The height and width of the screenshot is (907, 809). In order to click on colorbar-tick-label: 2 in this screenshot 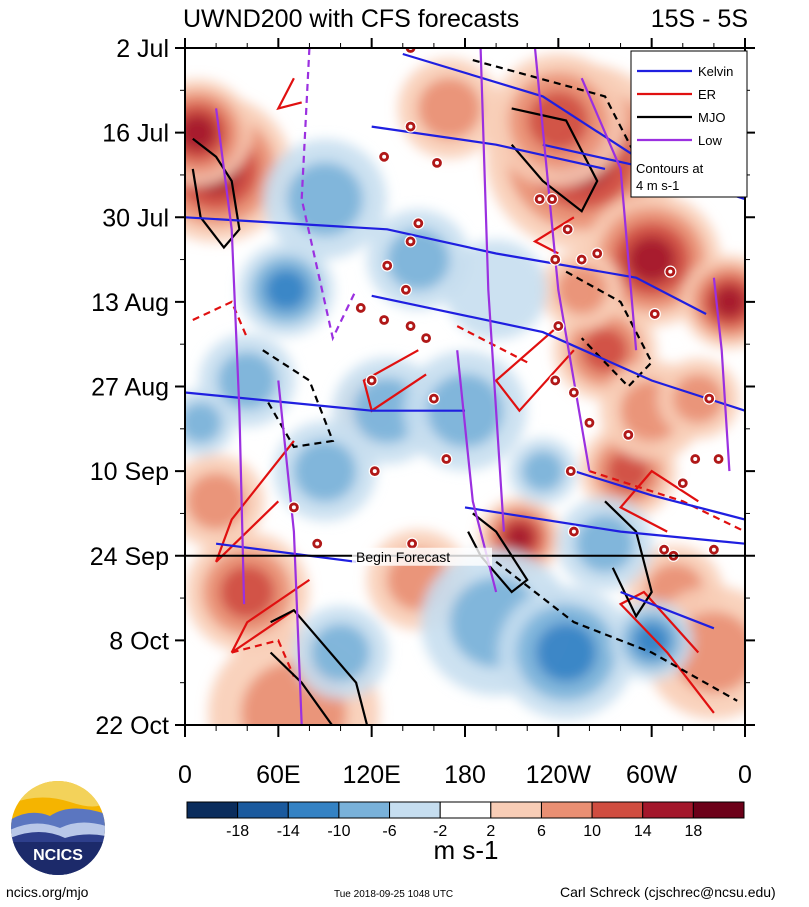, I will do `click(490, 831)`.